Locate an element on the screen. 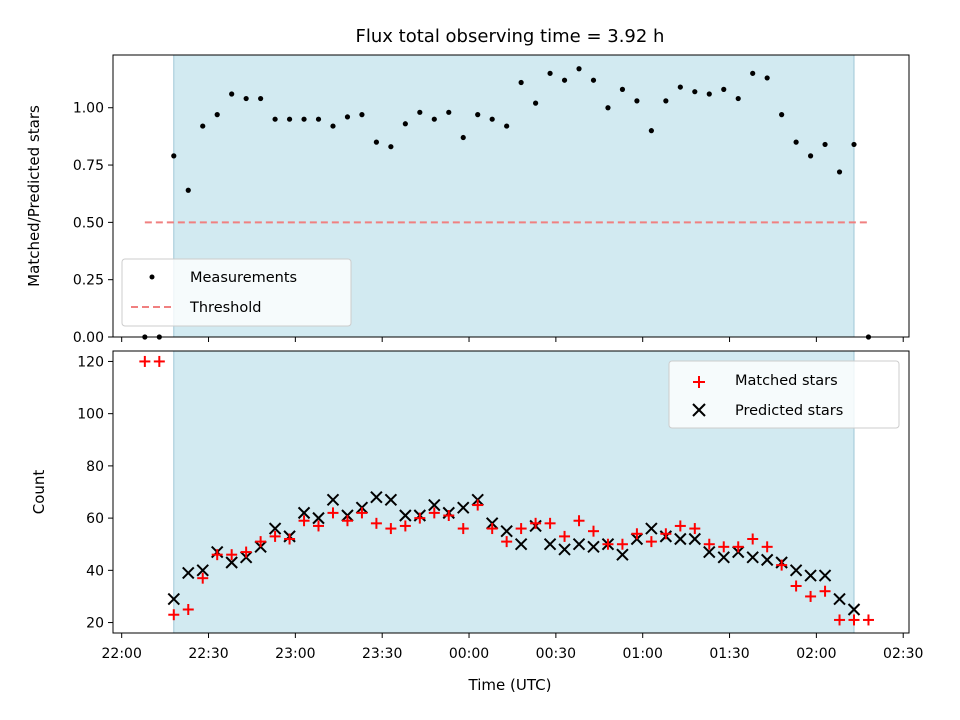 This screenshot has width=960, height=720. y-tick-label: 80 is located at coordinates (95, 467).